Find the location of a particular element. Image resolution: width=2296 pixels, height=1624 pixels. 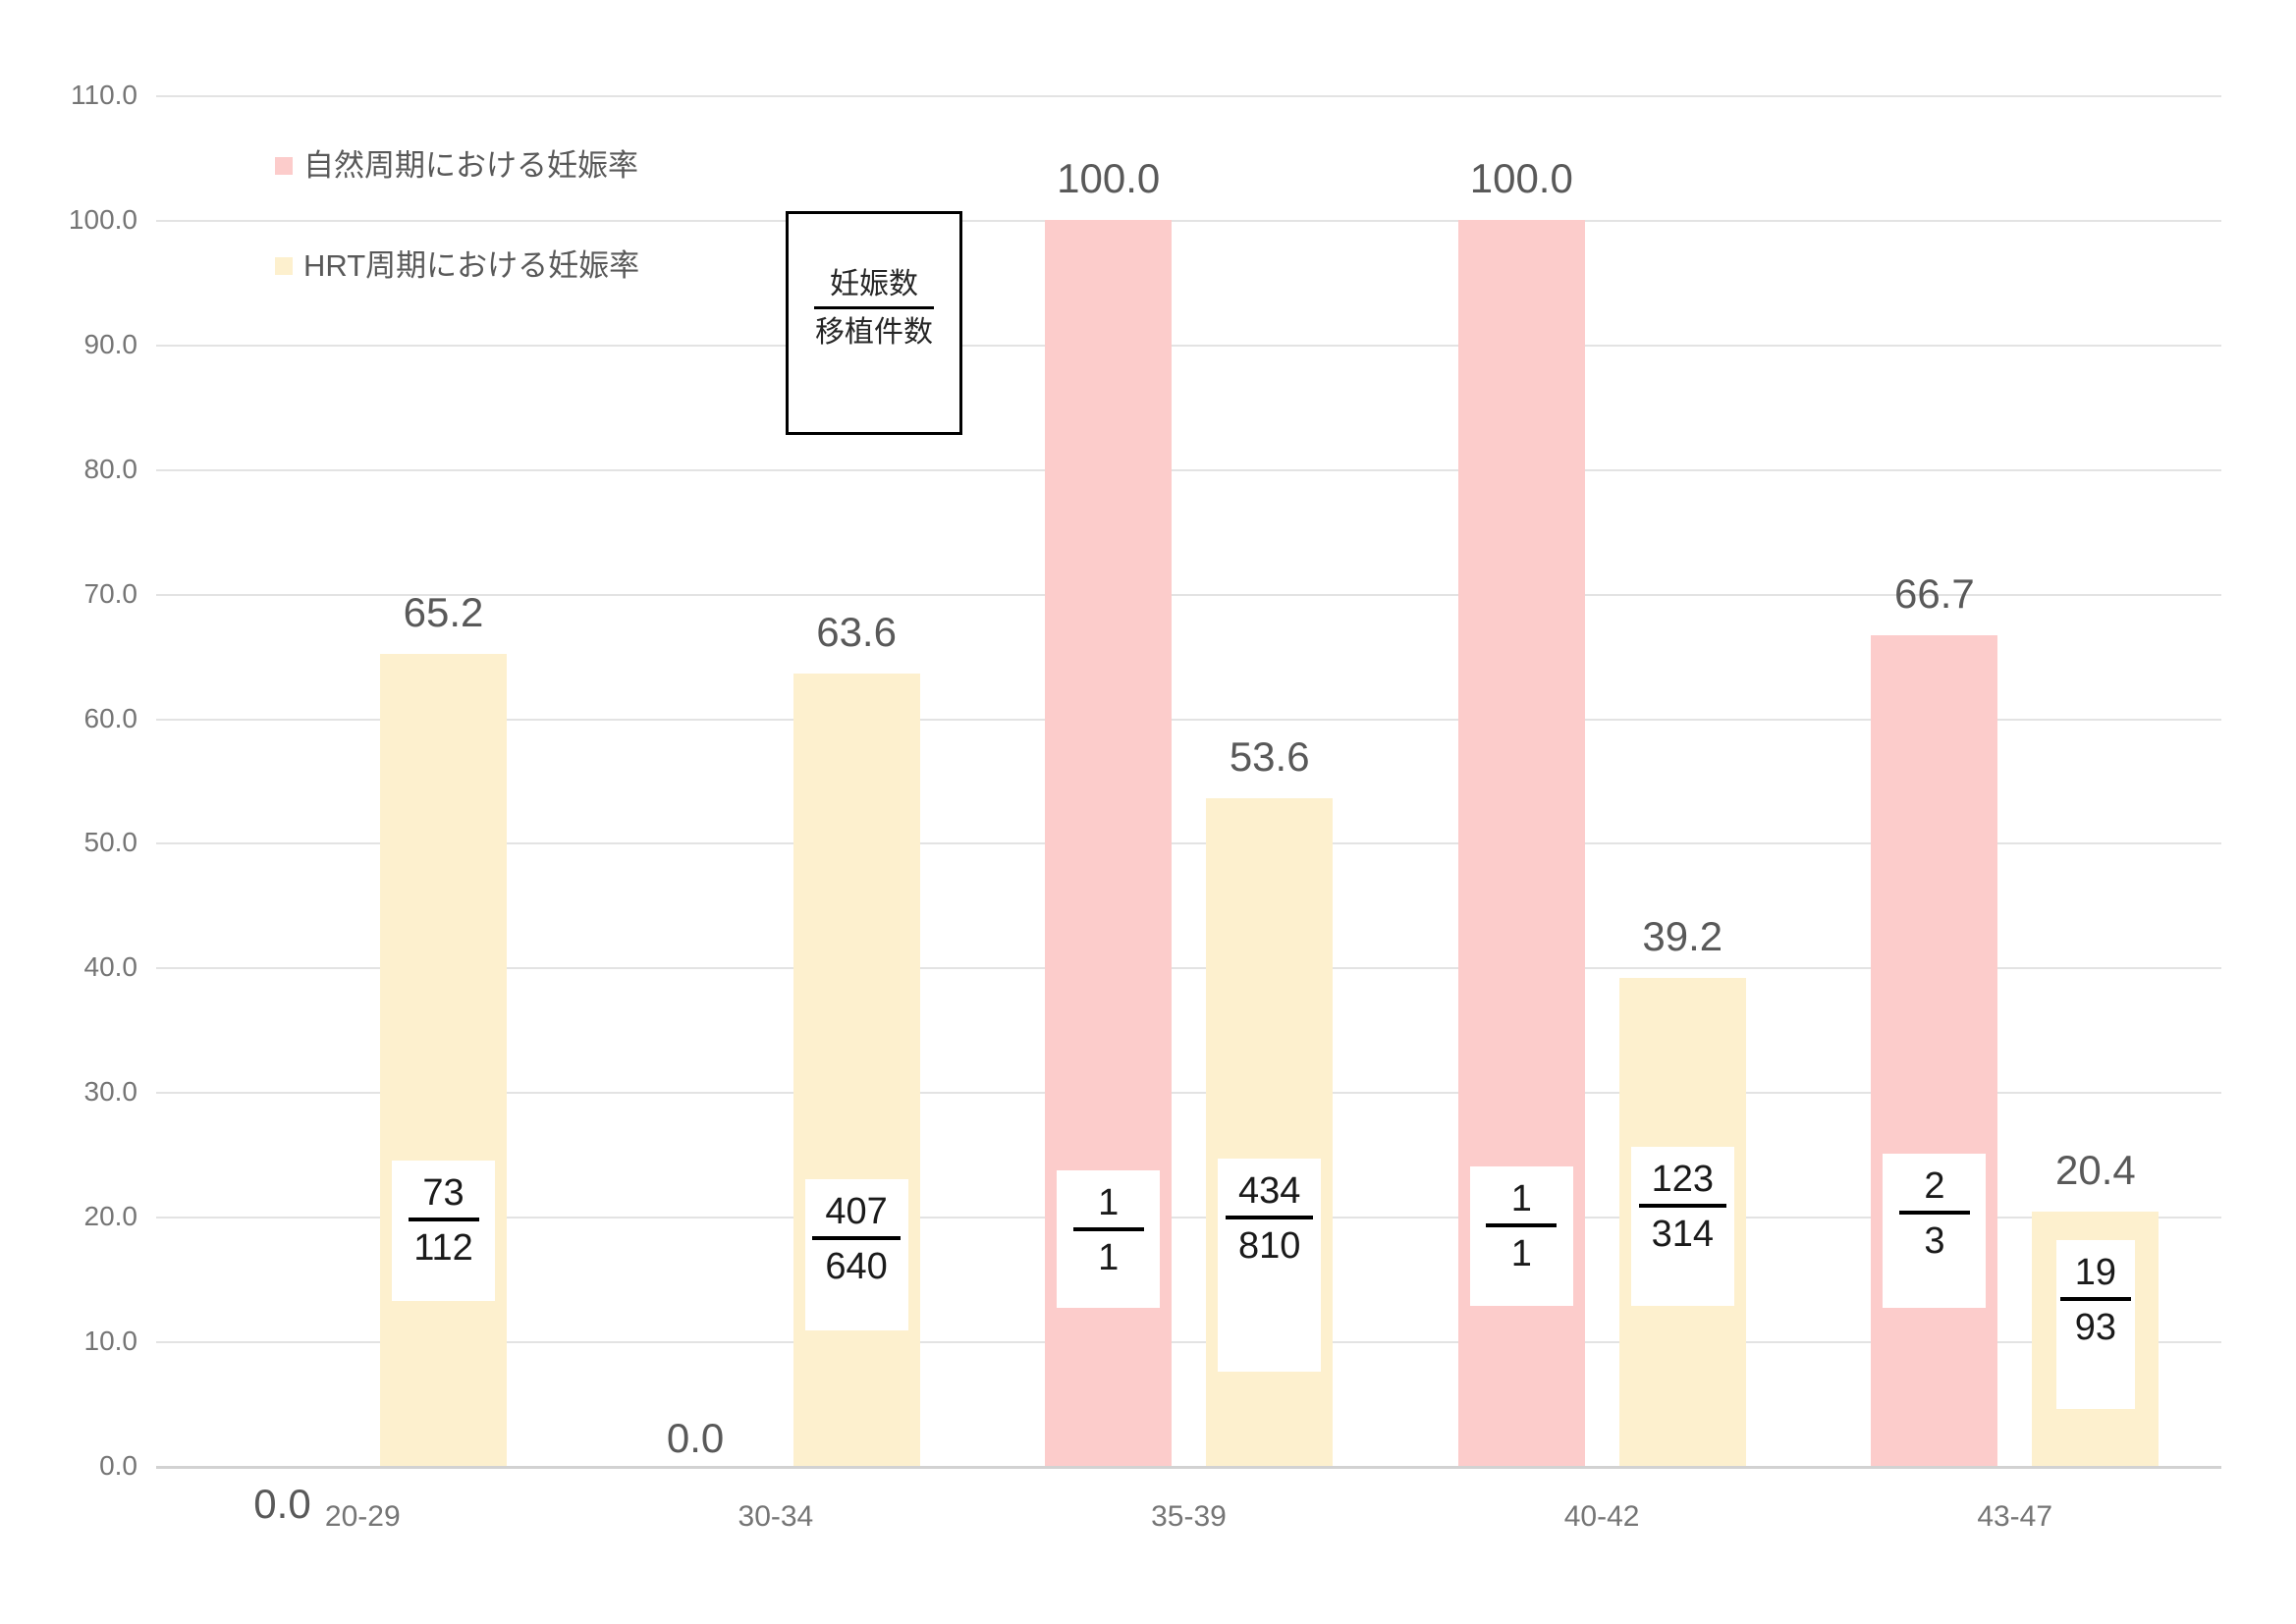

x-tick-label-35-39: 35-39 is located at coordinates (1189, 1516).